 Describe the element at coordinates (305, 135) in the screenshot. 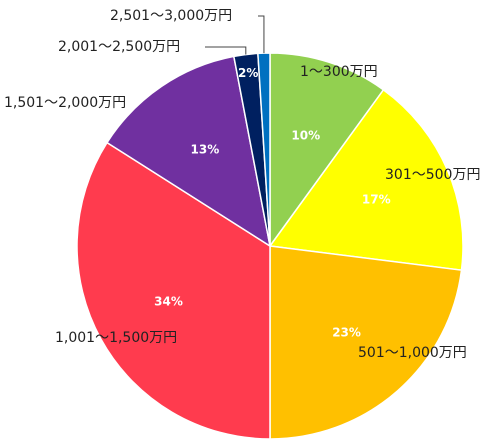

I see `value-label: 10%` at that location.